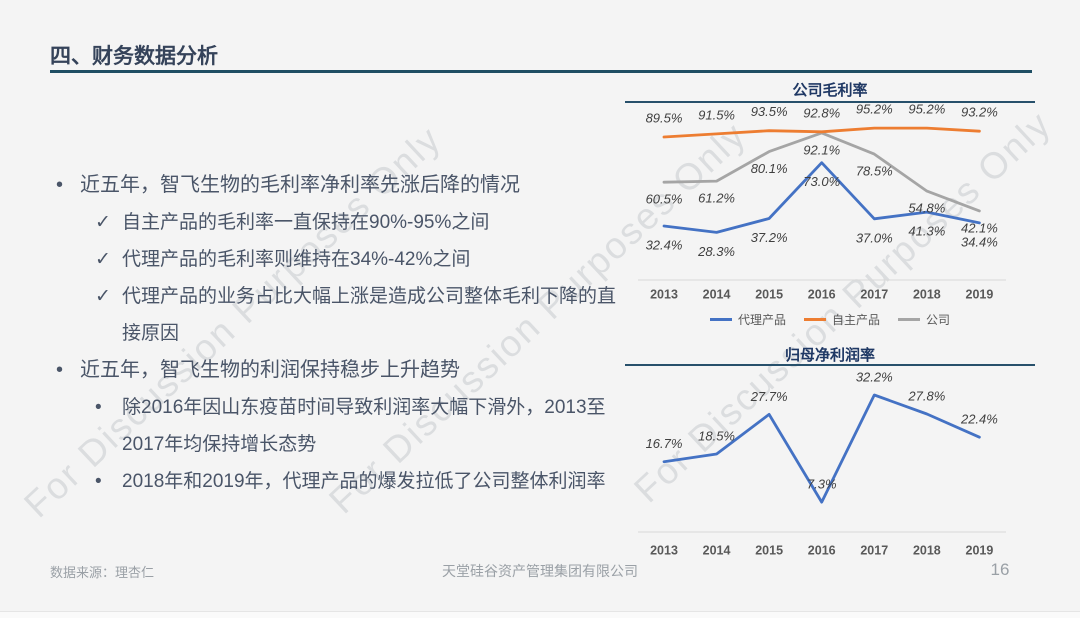  I want to click on data-point-label: 61.2%, so click(716, 198).